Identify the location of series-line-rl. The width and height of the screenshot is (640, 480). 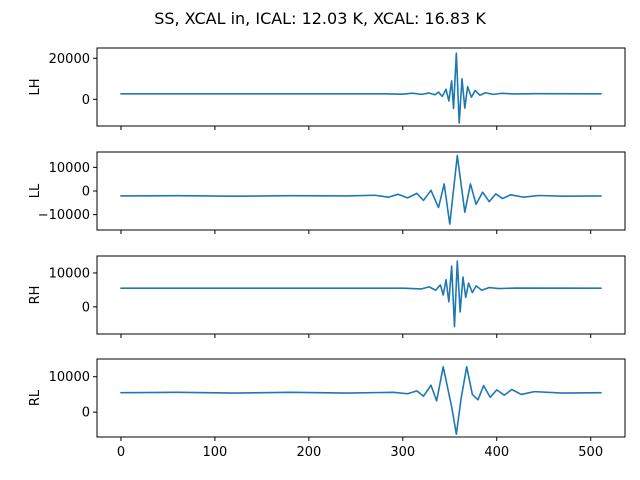
(361, 400).